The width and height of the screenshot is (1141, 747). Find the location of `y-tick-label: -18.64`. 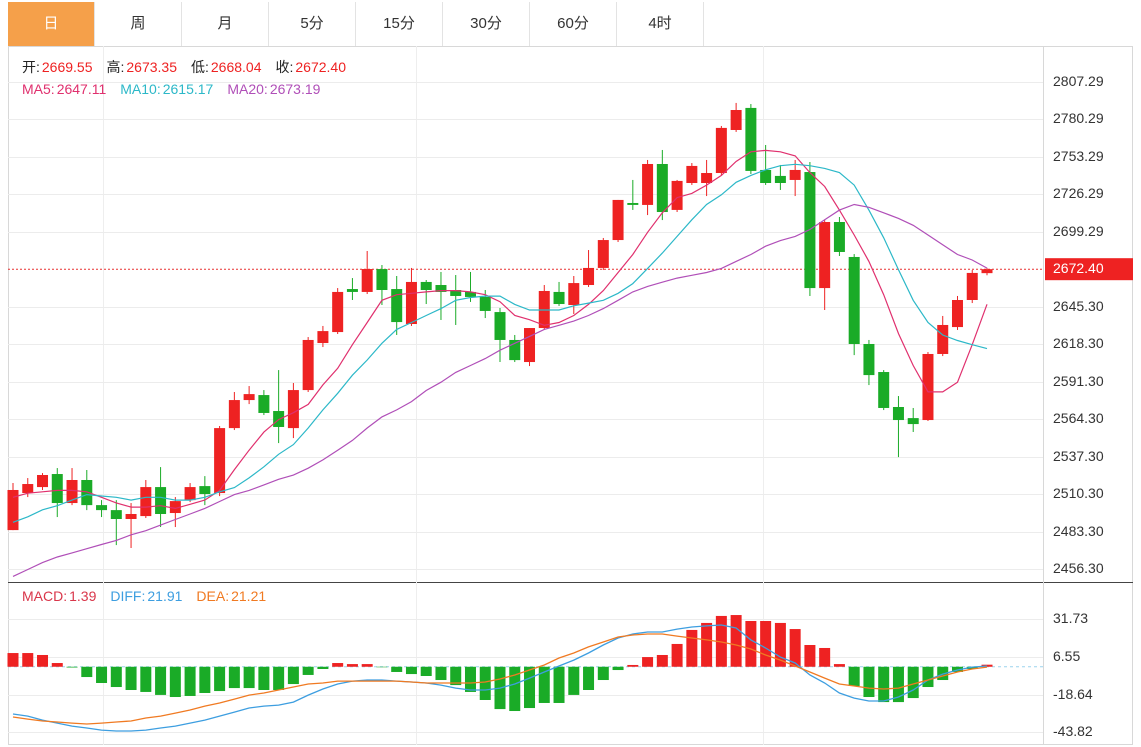

y-tick-label: -18.64 is located at coordinates (1073, 694).